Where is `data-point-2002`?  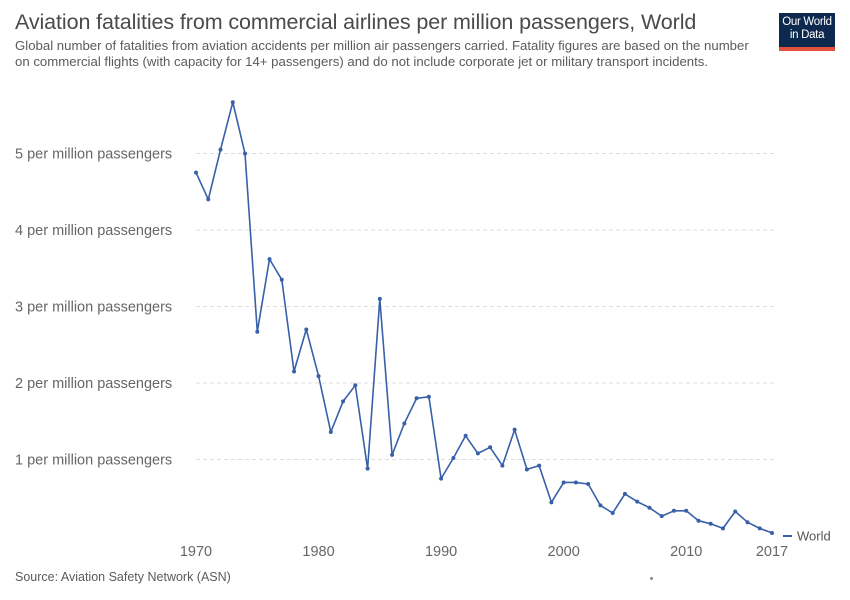
data-point-2002 is located at coordinates (588, 483).